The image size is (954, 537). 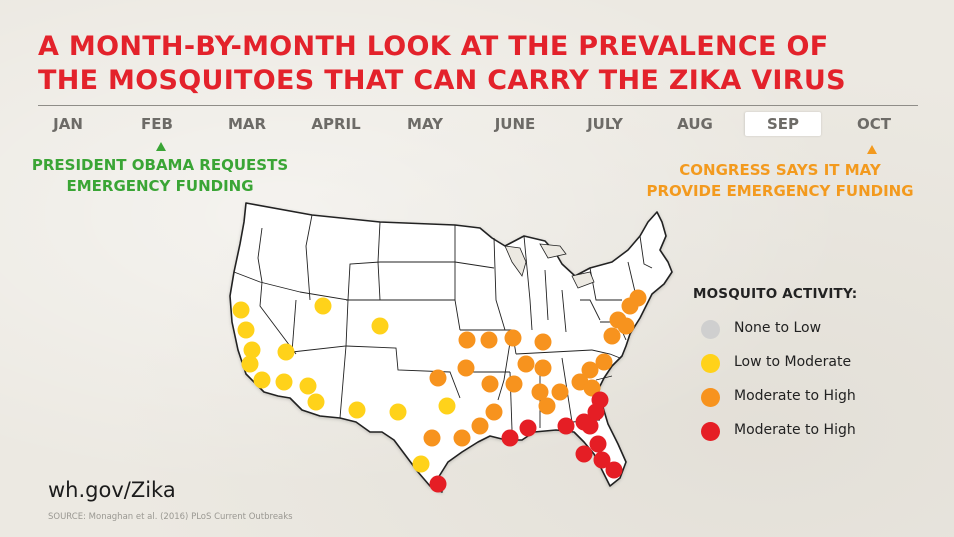 I want to click on month-june: JUNE, so click(x=515, y=124).